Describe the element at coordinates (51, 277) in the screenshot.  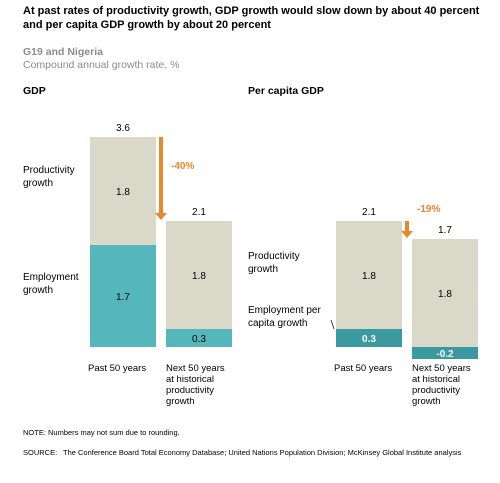
I see `series-label: Employment` at that location.